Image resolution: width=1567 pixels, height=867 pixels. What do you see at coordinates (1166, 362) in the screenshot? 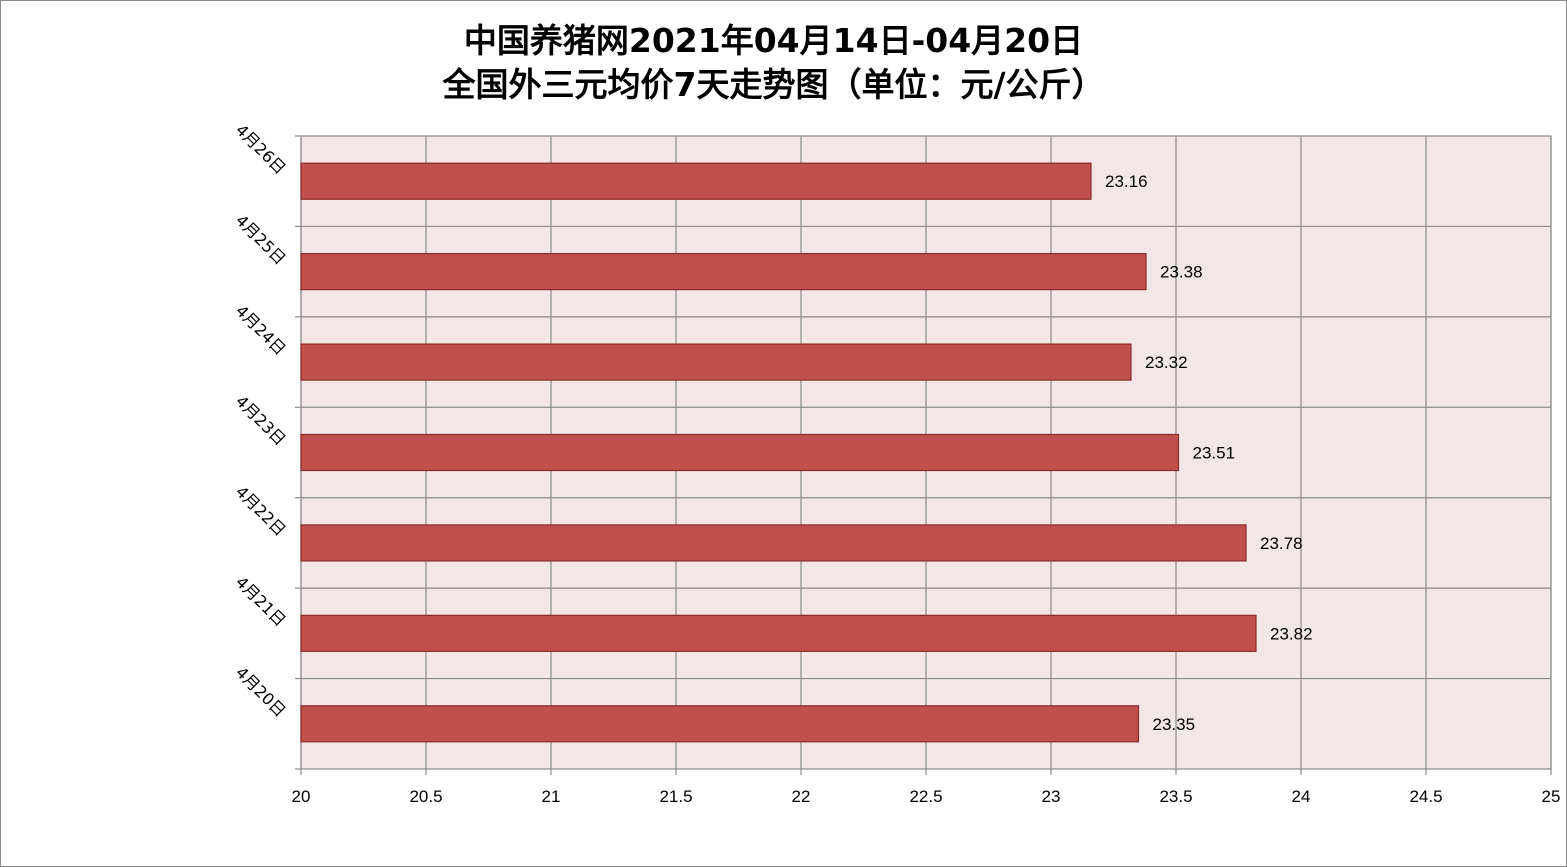
I see `data-label: 23.32` at bounding box center [1166, 362].